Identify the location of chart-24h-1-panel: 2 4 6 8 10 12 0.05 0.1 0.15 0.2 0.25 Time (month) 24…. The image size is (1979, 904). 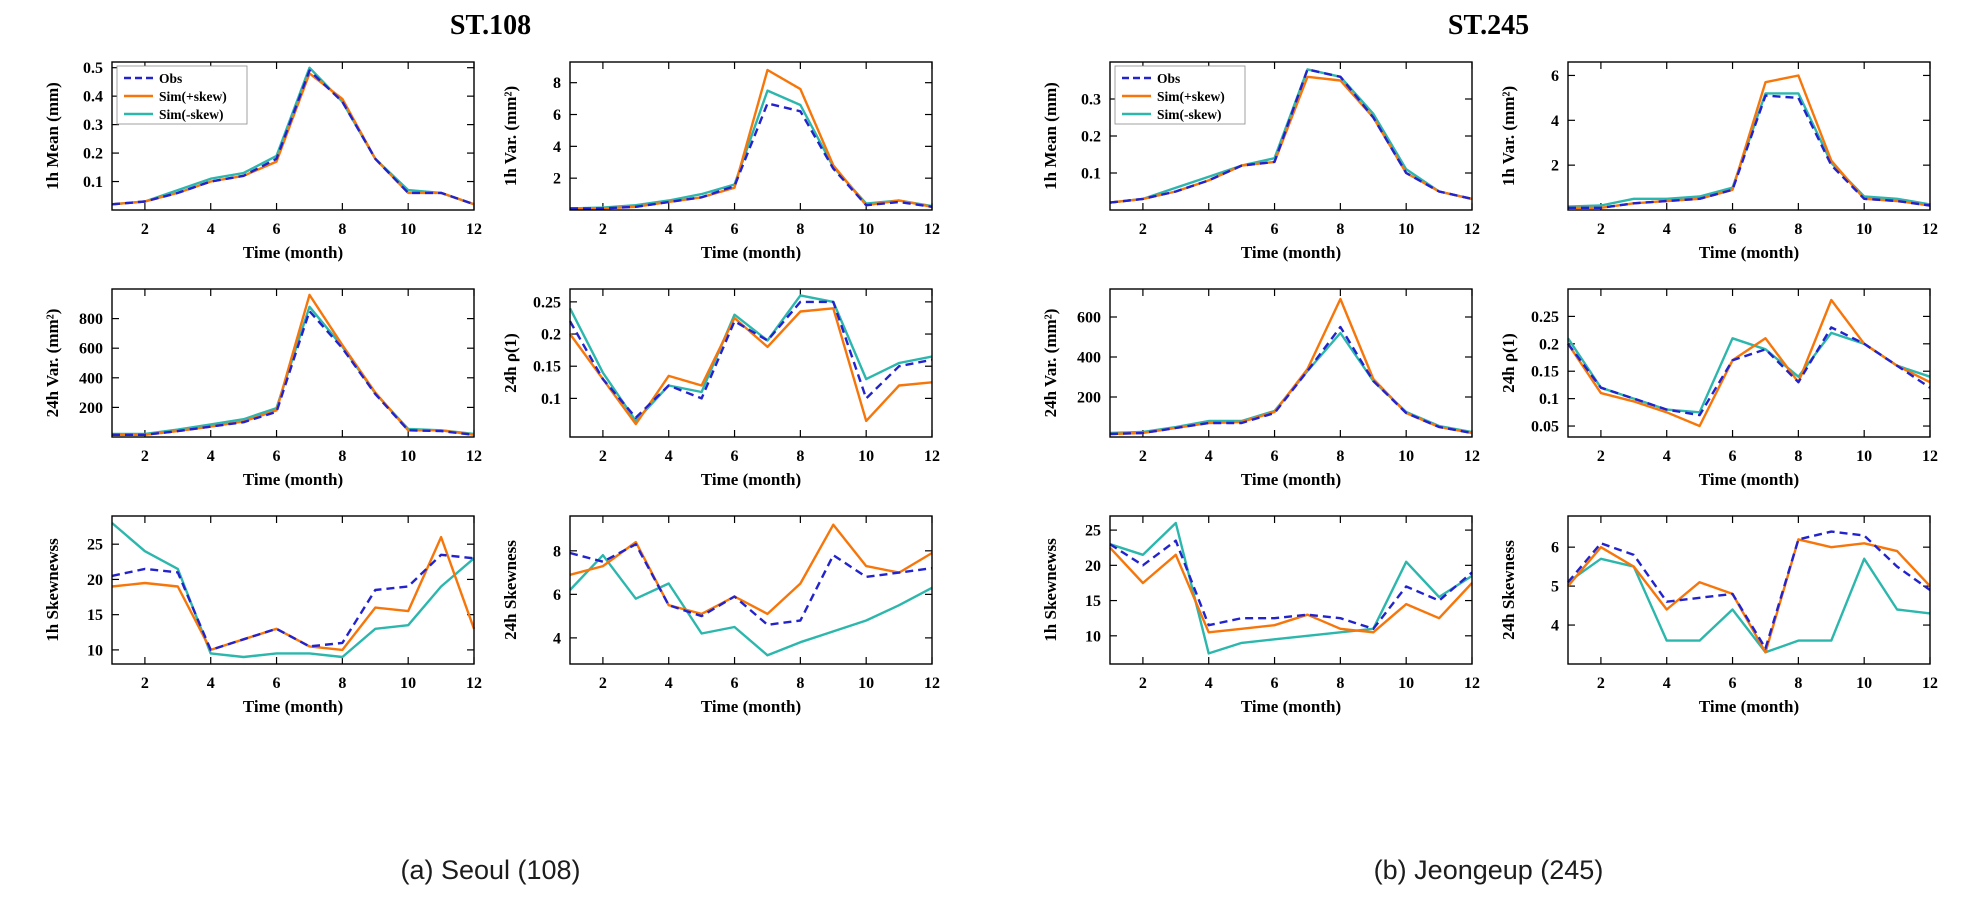
(1718, 388).